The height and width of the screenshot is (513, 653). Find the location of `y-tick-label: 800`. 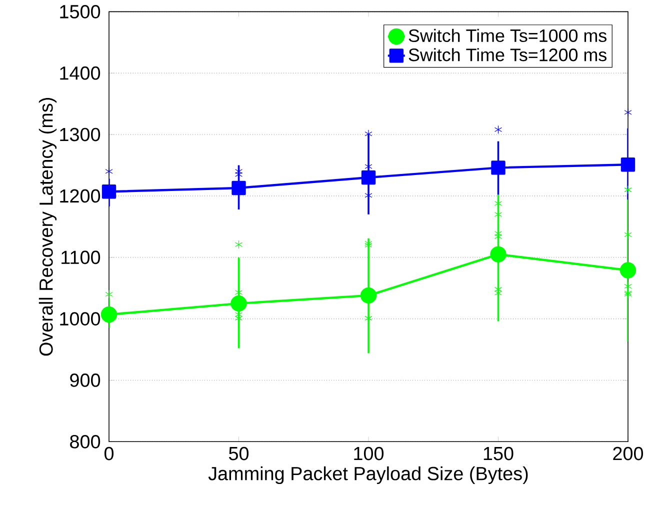

y-tick-label: 800 is located at coordinates (85, 442).